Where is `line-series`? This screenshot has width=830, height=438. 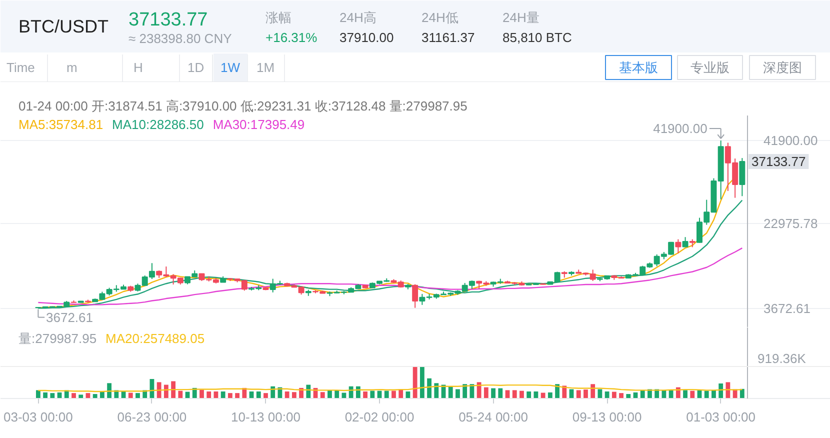 line-series is located at coordinates (390, 276).